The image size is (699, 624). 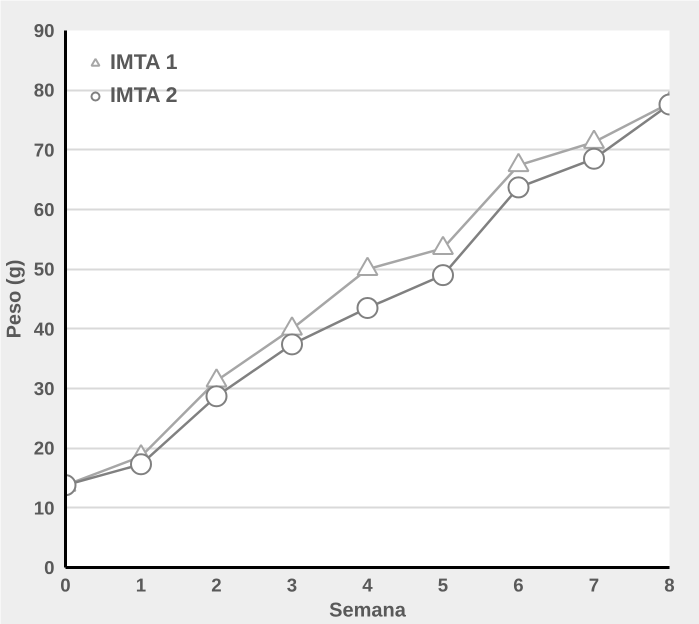 I want to click on x-tick-label: 1, so click(x=141, y=585).